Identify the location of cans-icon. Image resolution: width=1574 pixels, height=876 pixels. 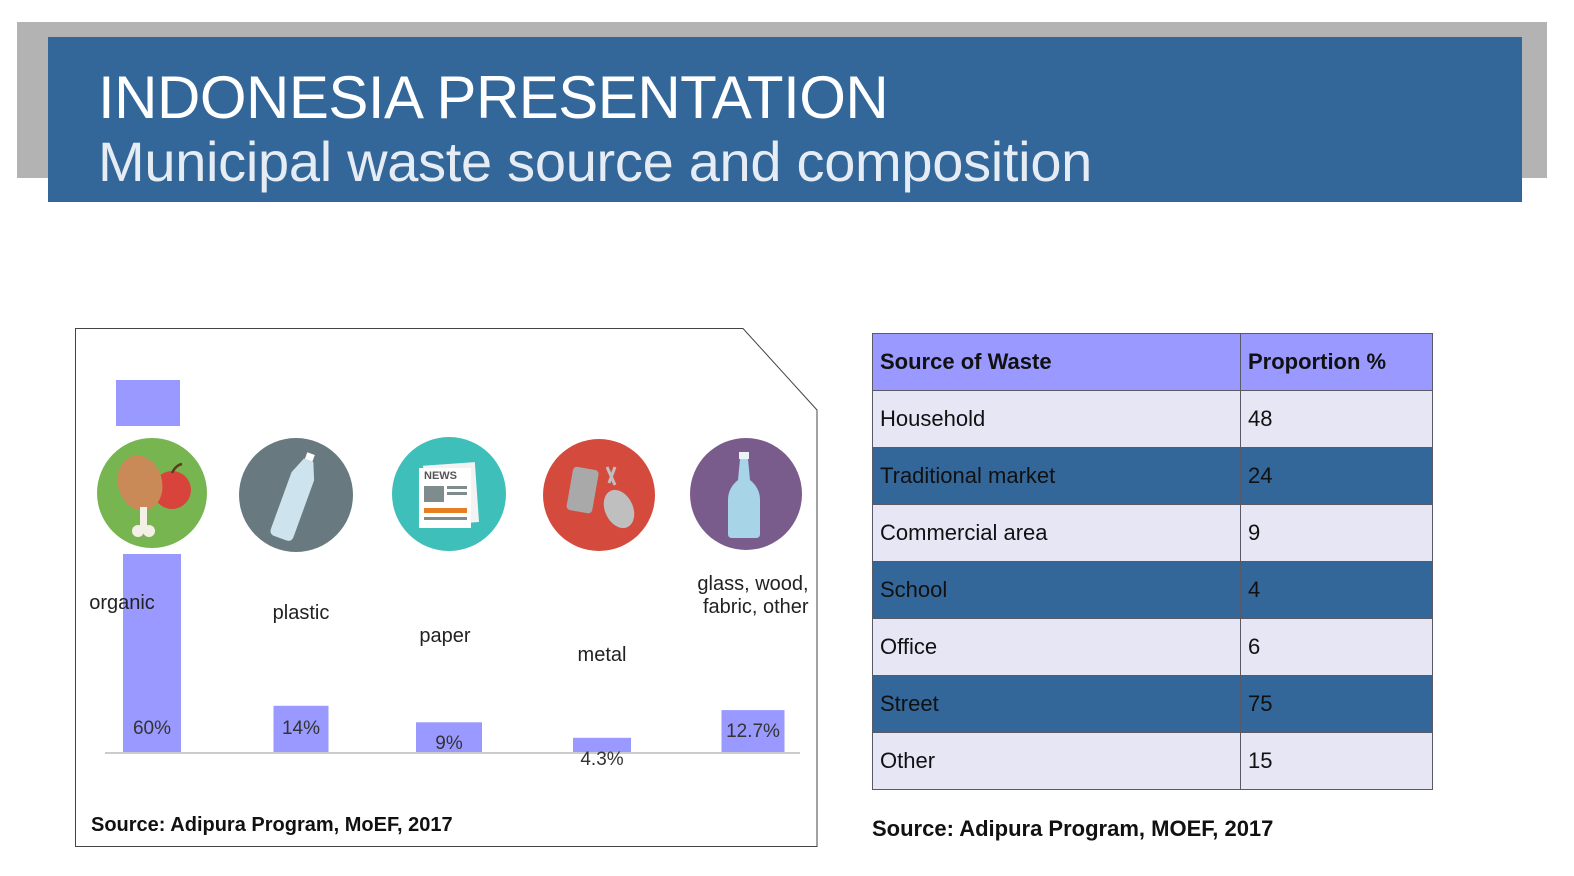
(599, 495).